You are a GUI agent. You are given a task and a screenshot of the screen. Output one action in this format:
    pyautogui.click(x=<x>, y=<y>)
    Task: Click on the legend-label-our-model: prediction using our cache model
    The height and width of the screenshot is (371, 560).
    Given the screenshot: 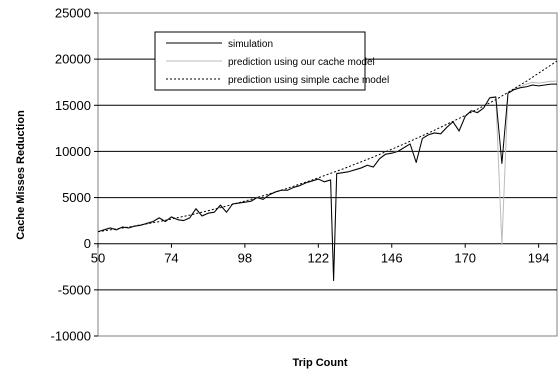 What is the action you would take?
    pyautogui.click(x=301, y=62)
    